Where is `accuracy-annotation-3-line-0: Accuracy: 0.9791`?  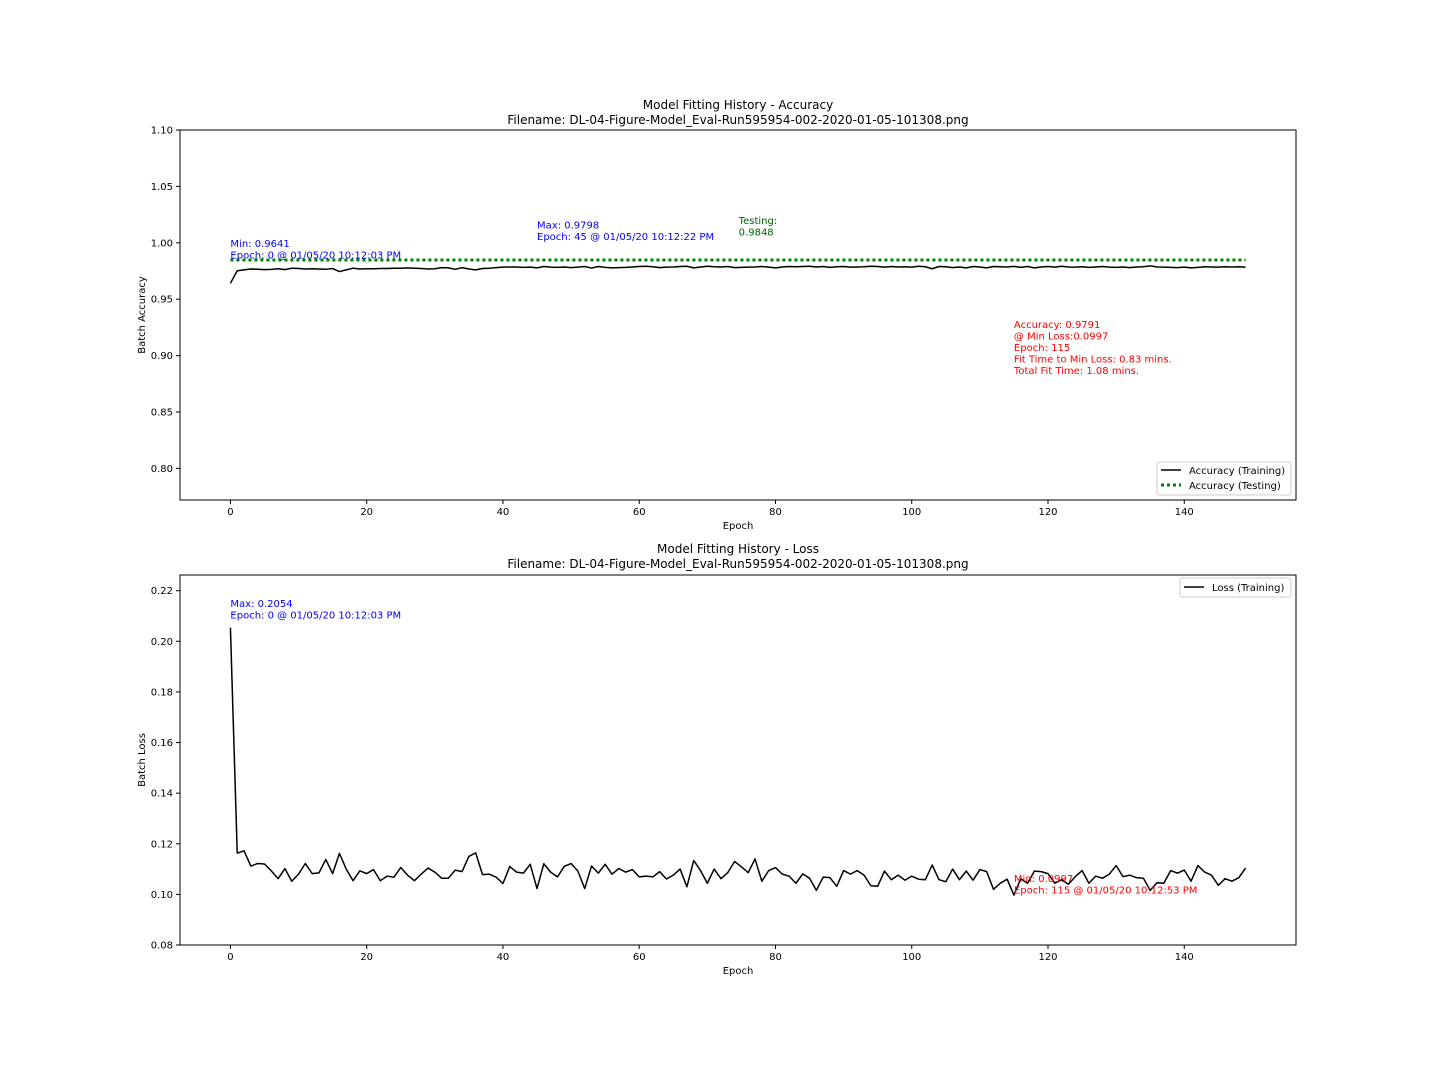 accuracy-annotation-3-line-0: Accuracy: 0.9791 is located at coordinates (1057, 325).